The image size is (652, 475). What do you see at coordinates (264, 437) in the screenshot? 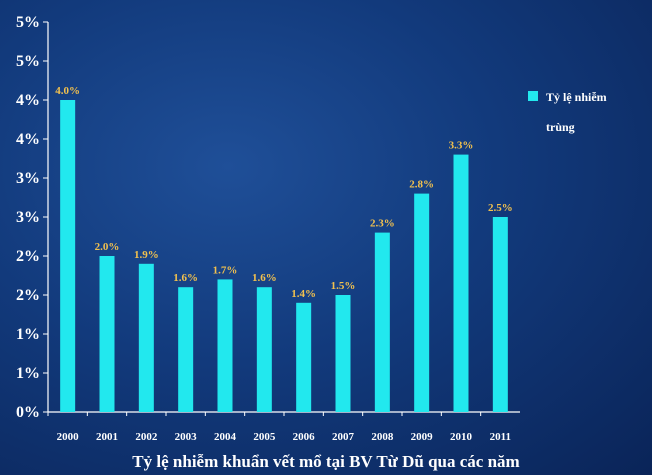
I see `x-tick-label: 2005` at bounding box center [264, 437].